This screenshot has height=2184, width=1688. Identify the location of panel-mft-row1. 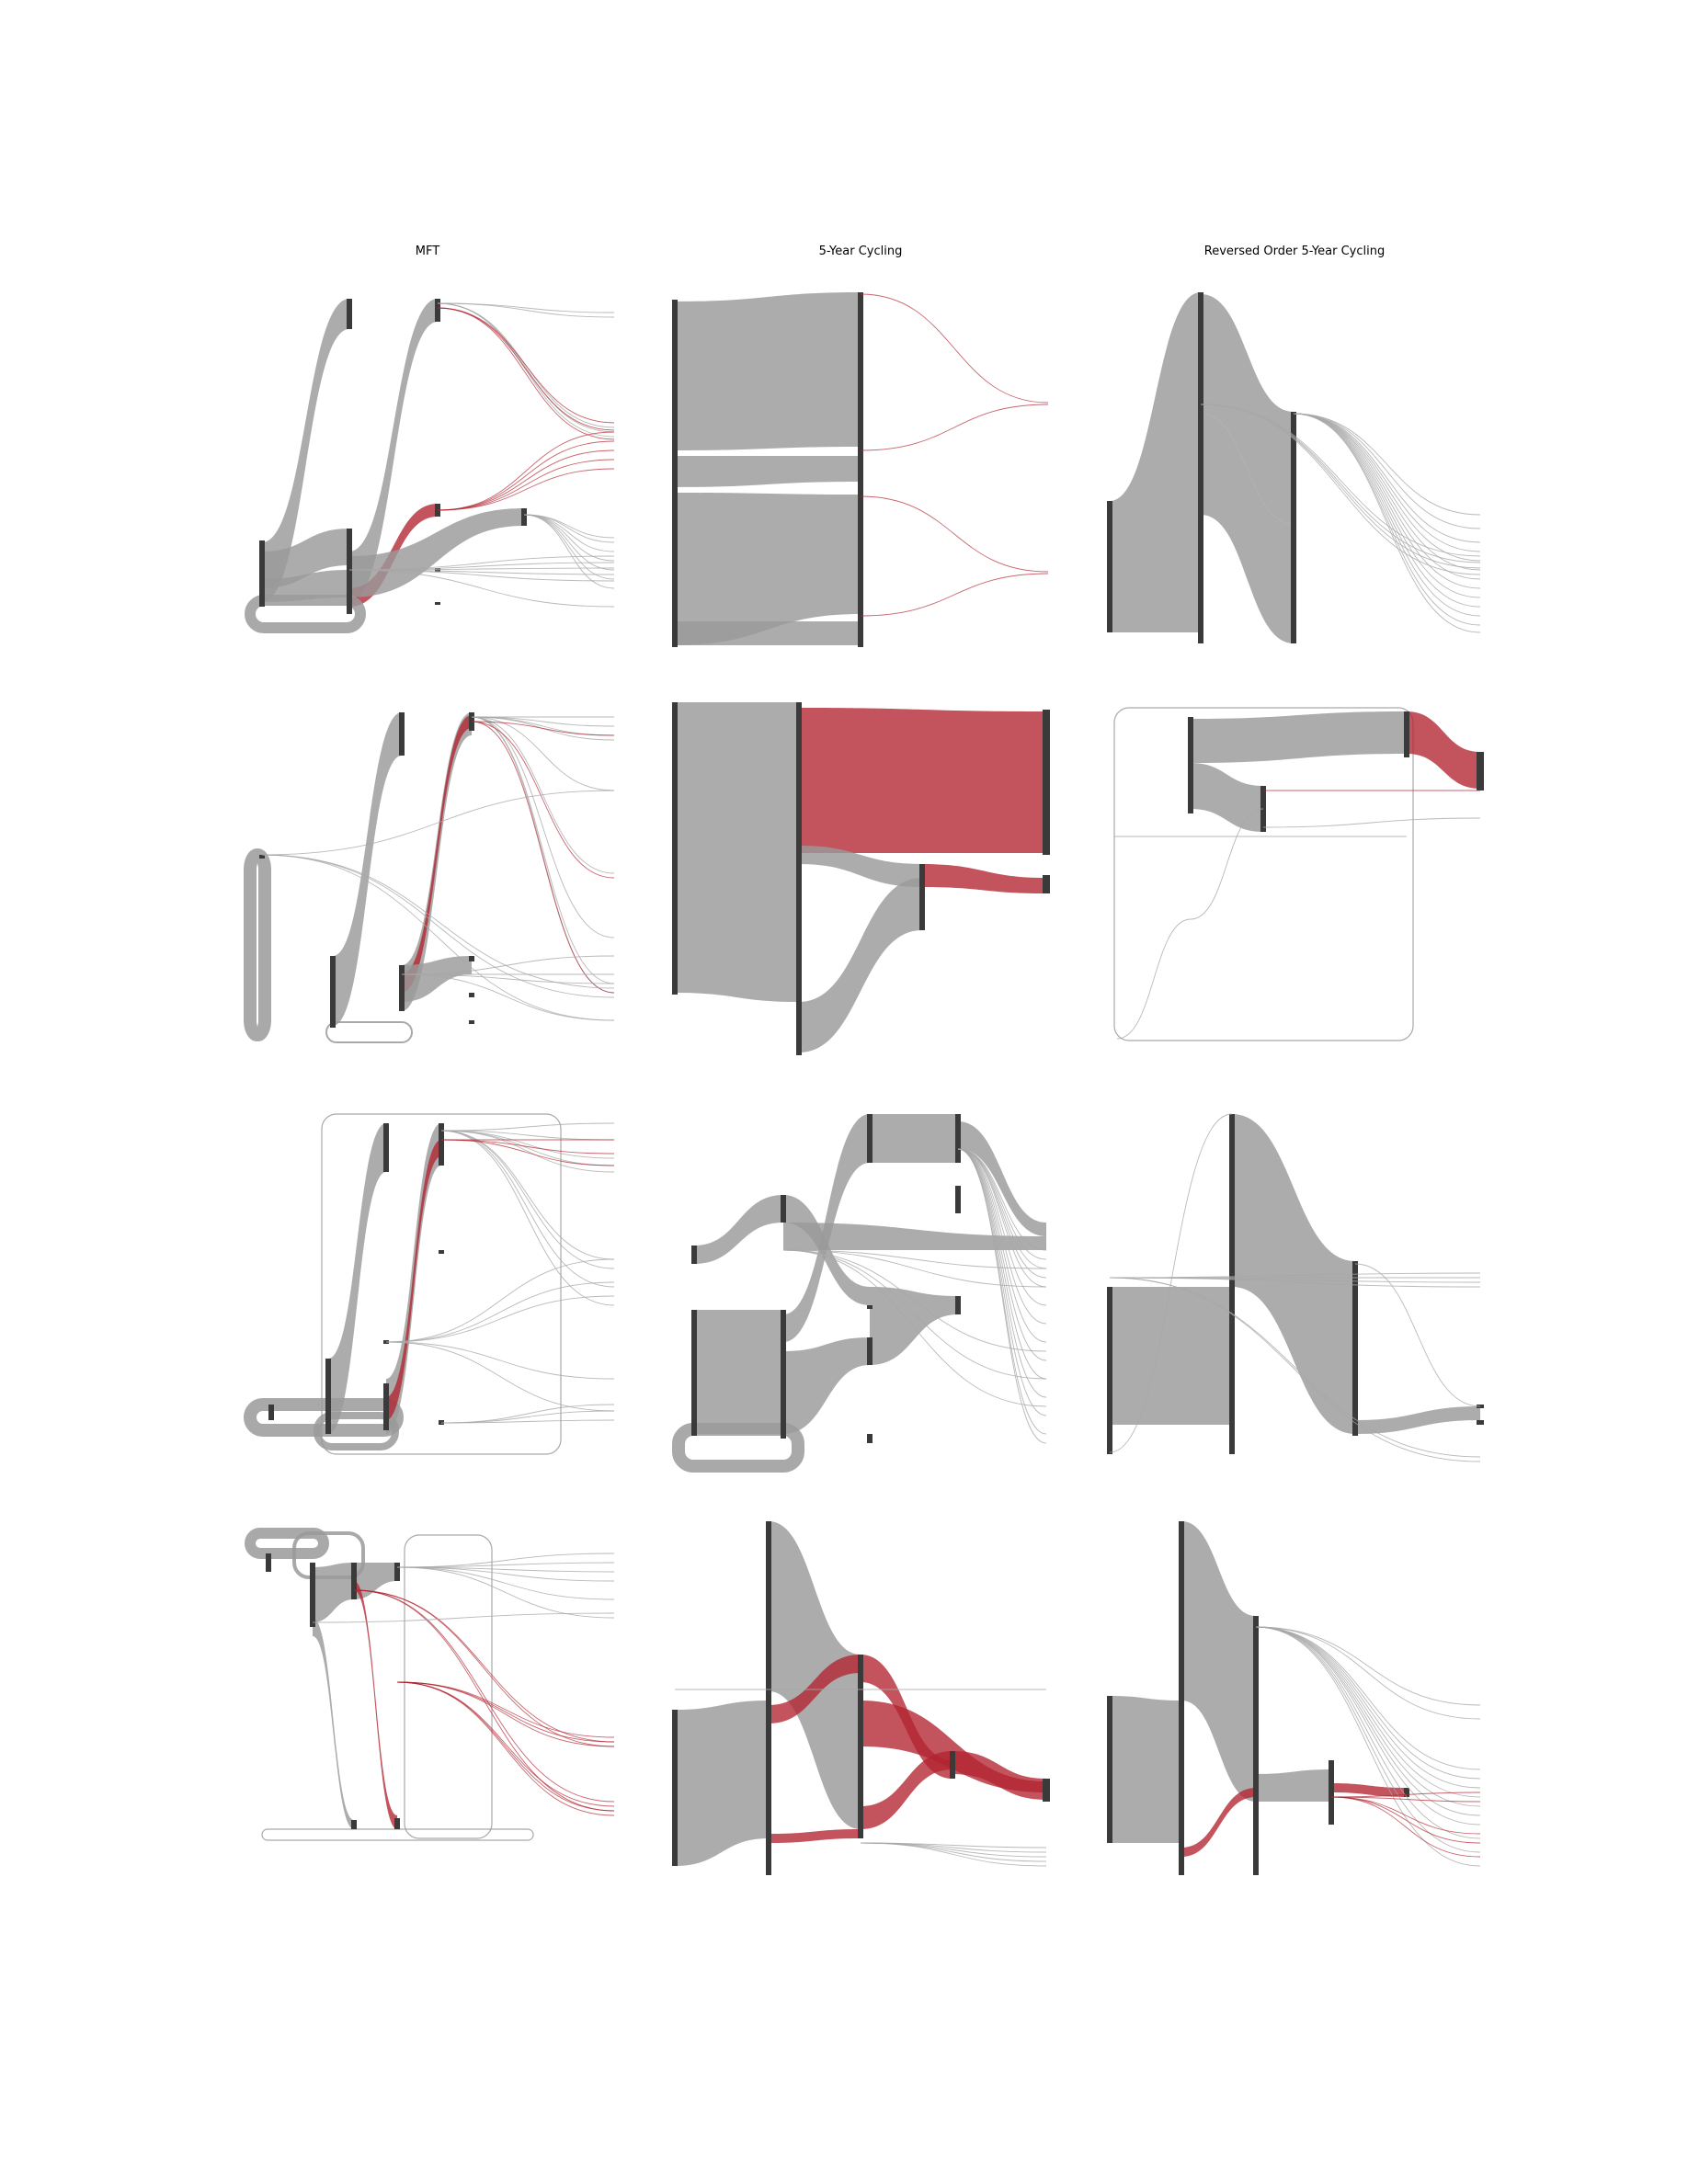
(430, 466).